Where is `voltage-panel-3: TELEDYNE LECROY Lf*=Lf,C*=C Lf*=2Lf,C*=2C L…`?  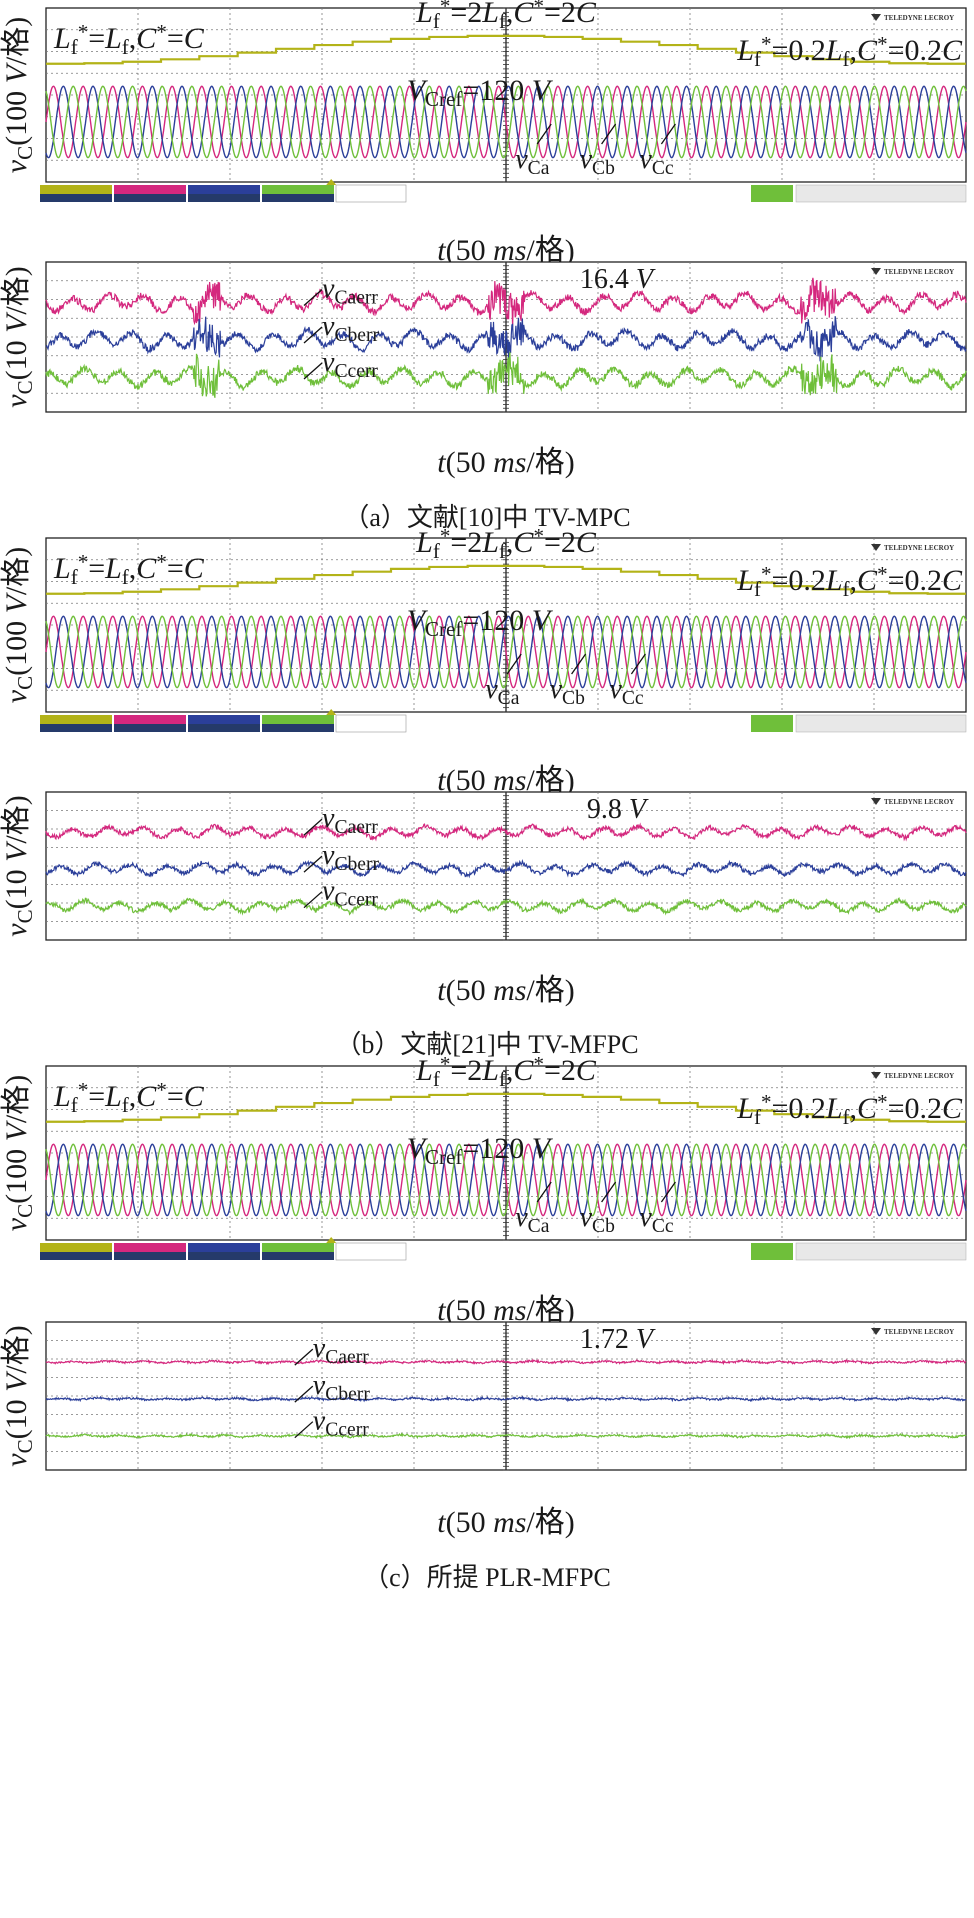
voltage-panel-3: TELEDYNE LECROY Lf*=Lf,C*=C Lf*=2Lf,C*=2C L… is located at coordinates (483, 1156).